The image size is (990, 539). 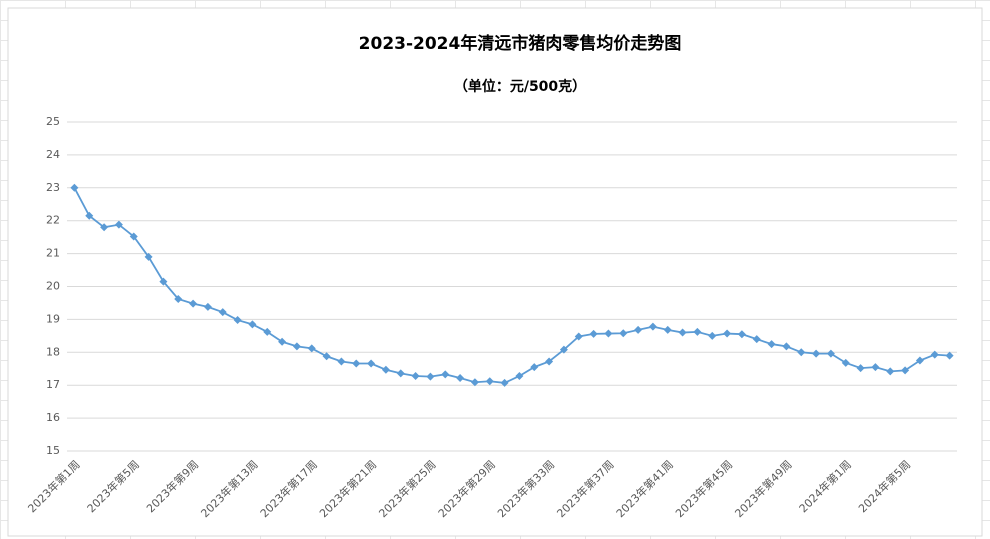 What do you see at coordinates (53, 220) in the screenshot?
I see `y-tick-label: 22` at bounding box center [53, 220].